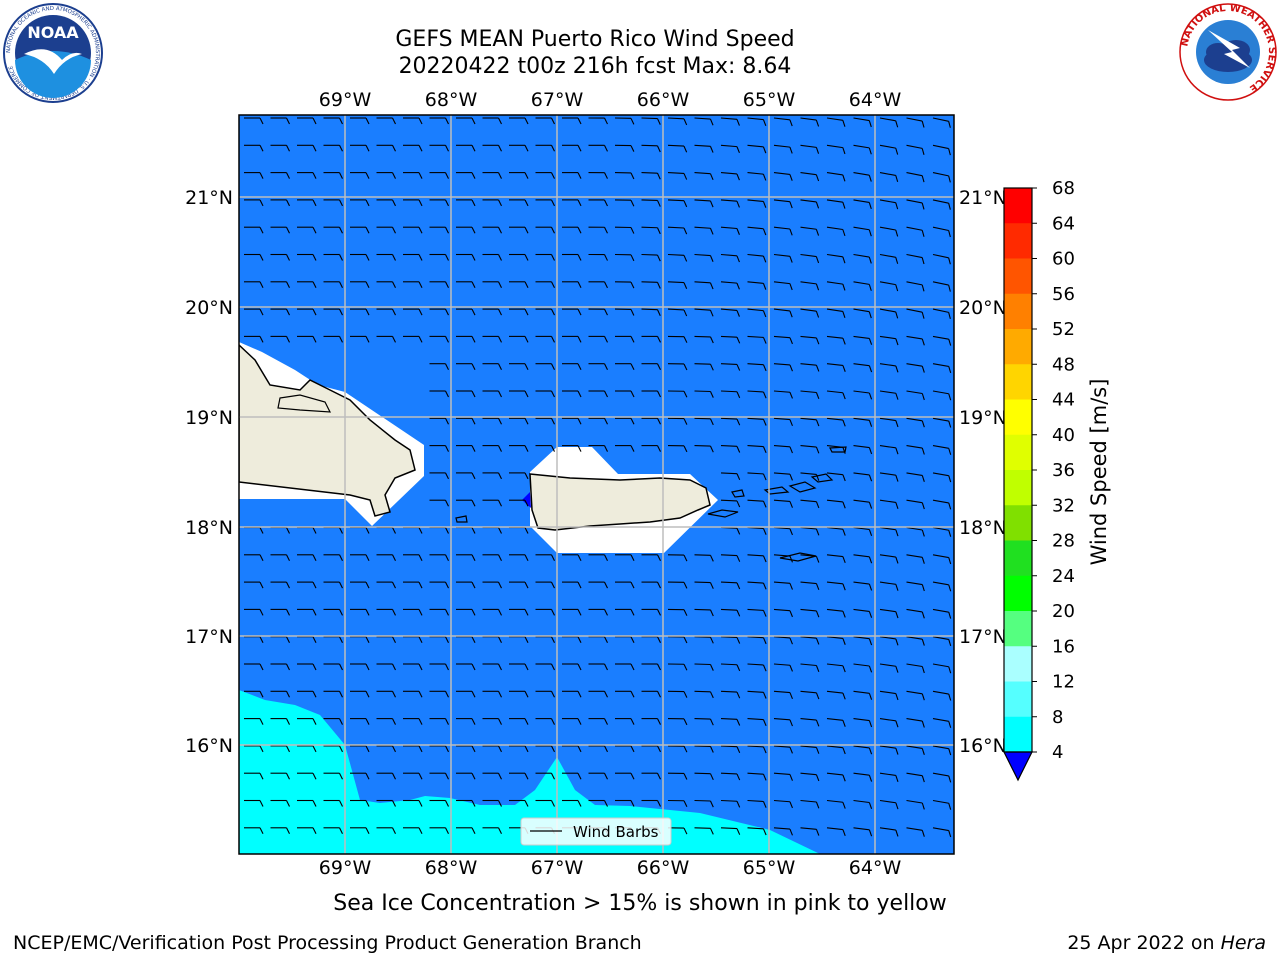 Image resolution: width=1280 pixels, height=960 pixels. What do you see at coordinates (461, 519) in the screenshot?
I see `mona-island` at bounding box center [461, 519].